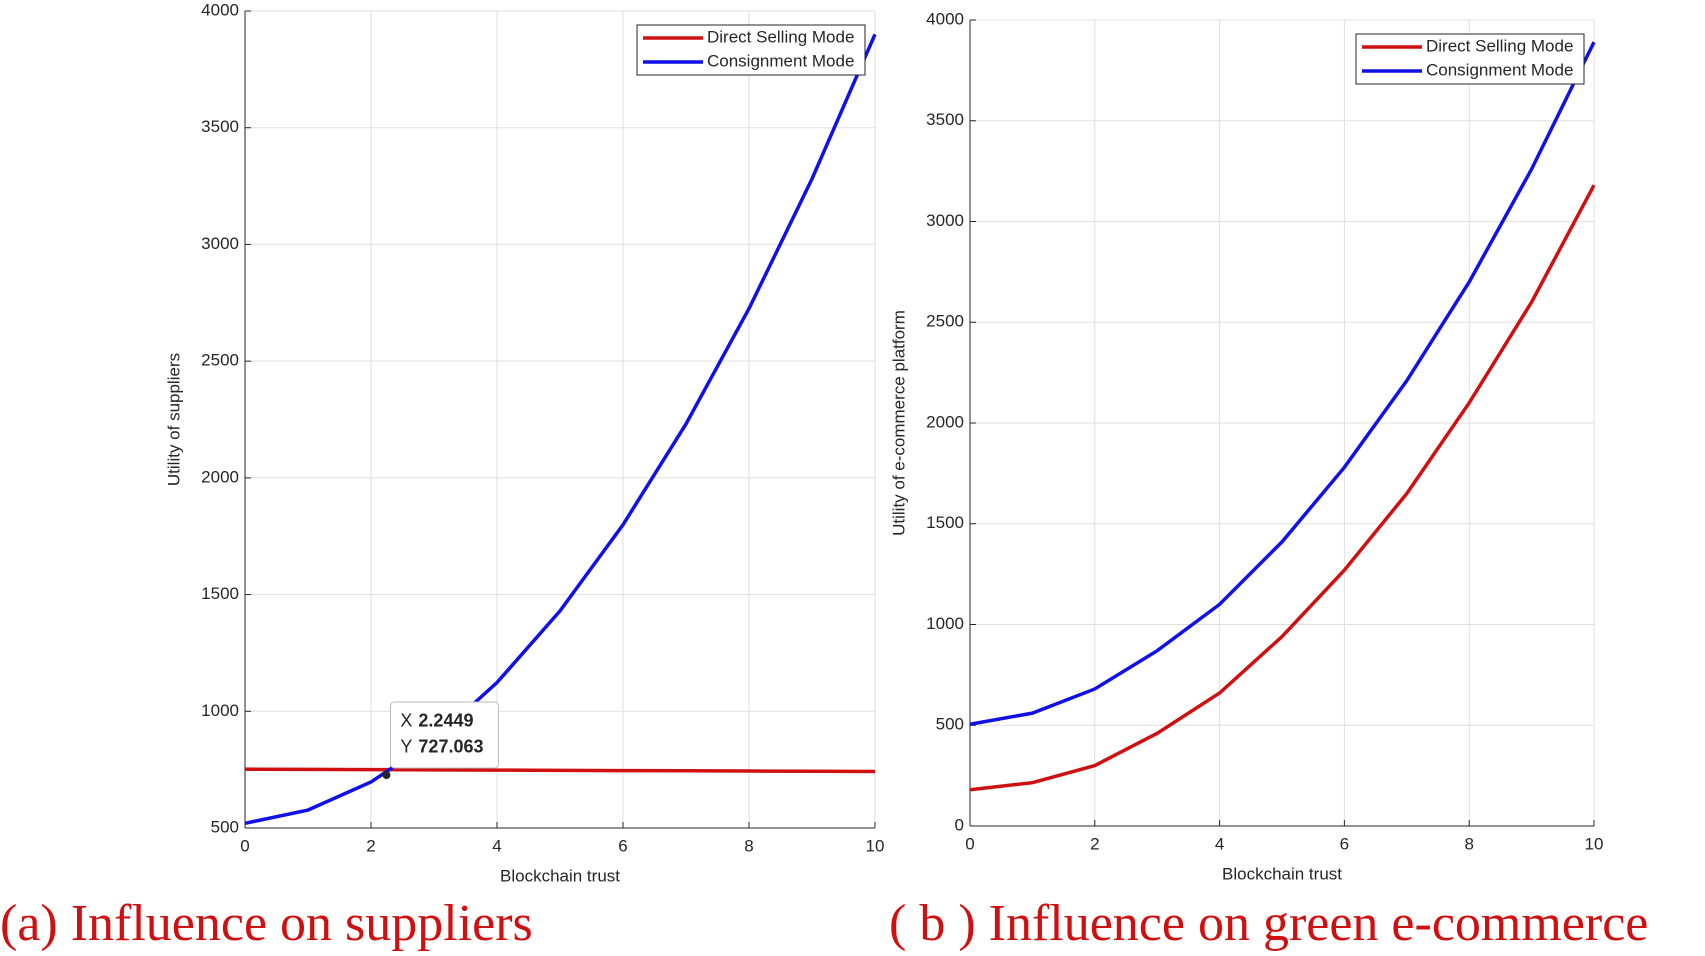 The image size is (1705, 956). What do you see at coordinates (560, 770) in the screenshot?
I see `series-line` at bounding box center [560, 770].